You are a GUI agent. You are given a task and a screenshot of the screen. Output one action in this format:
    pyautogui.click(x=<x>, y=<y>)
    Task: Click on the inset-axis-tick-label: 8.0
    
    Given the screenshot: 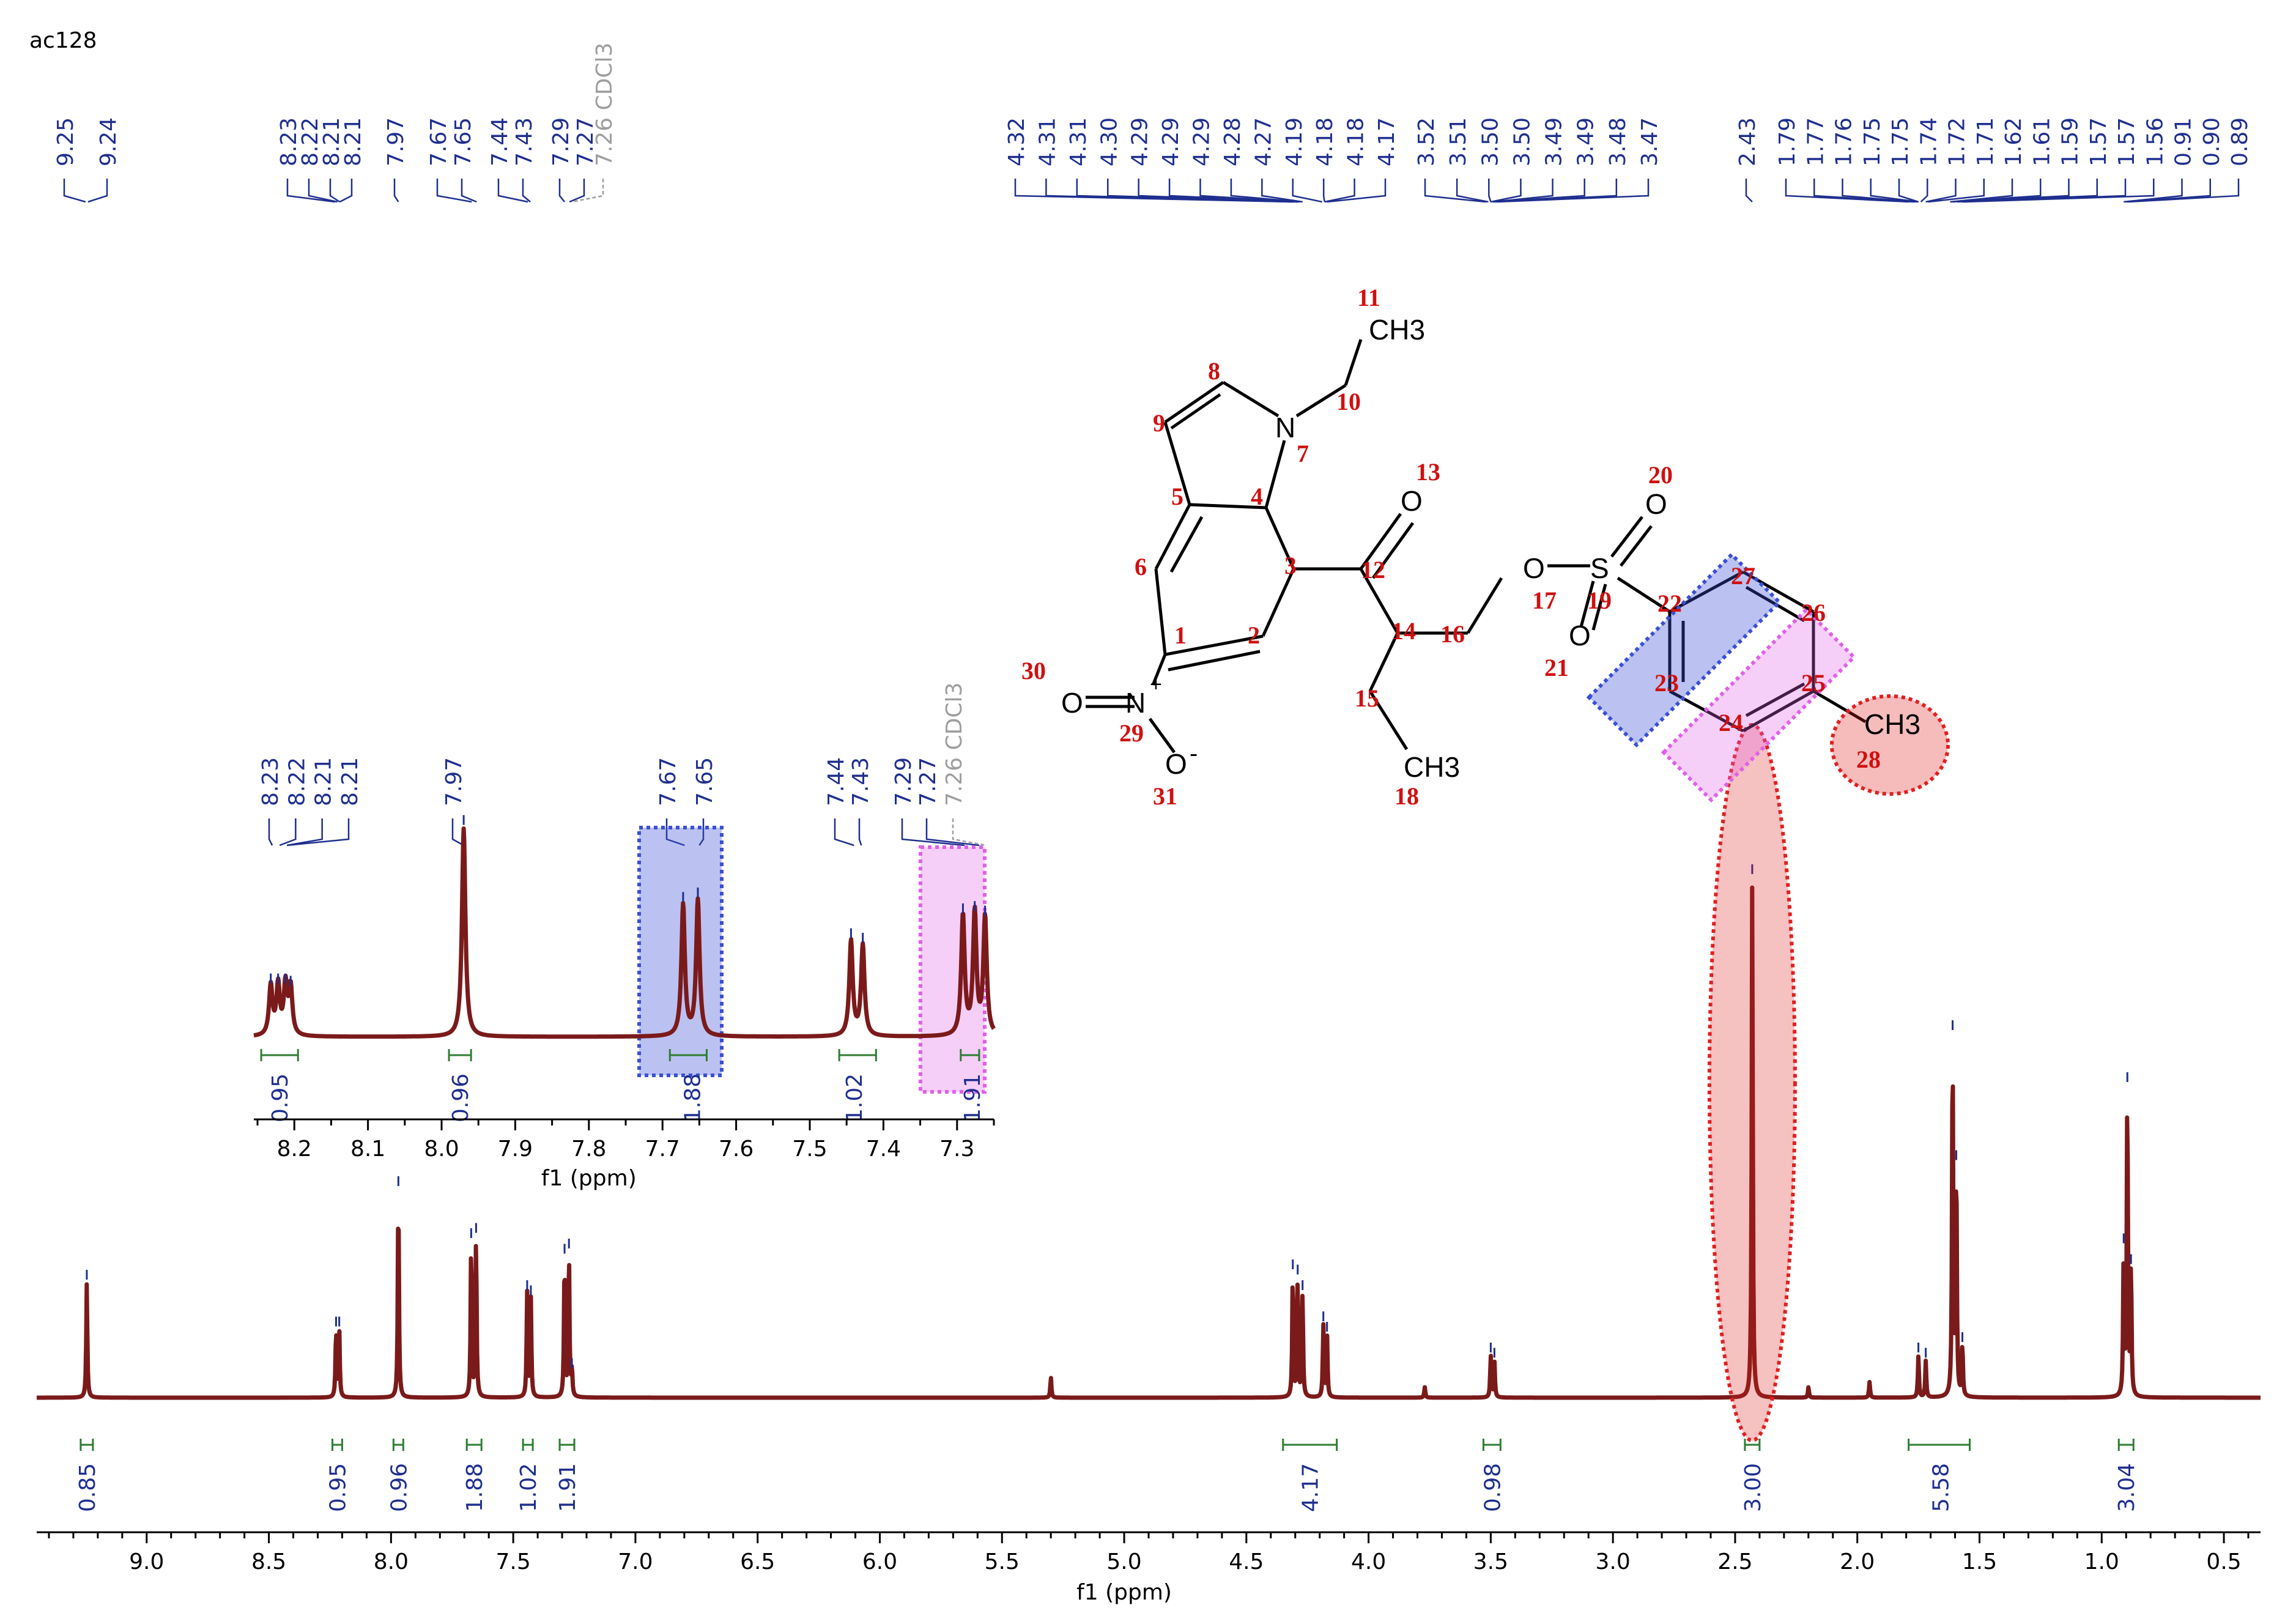 What is the action you would take?
    pyautogui.click(x=442, y=1149)
    